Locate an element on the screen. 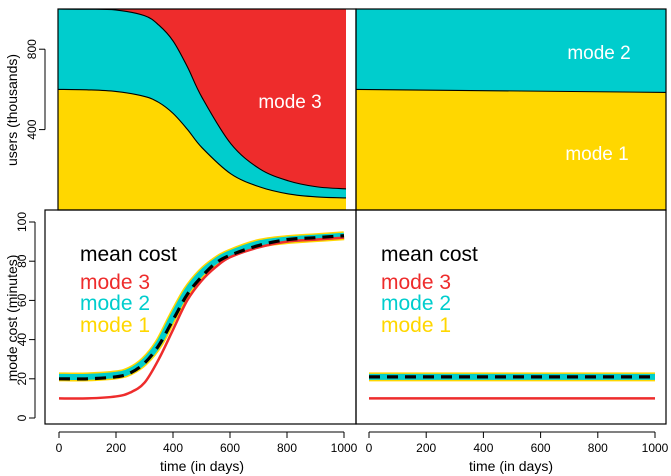 The image size is (671, 476). x-axis-label-bottom-left: time (in days) is located at coordinates (202, 466).